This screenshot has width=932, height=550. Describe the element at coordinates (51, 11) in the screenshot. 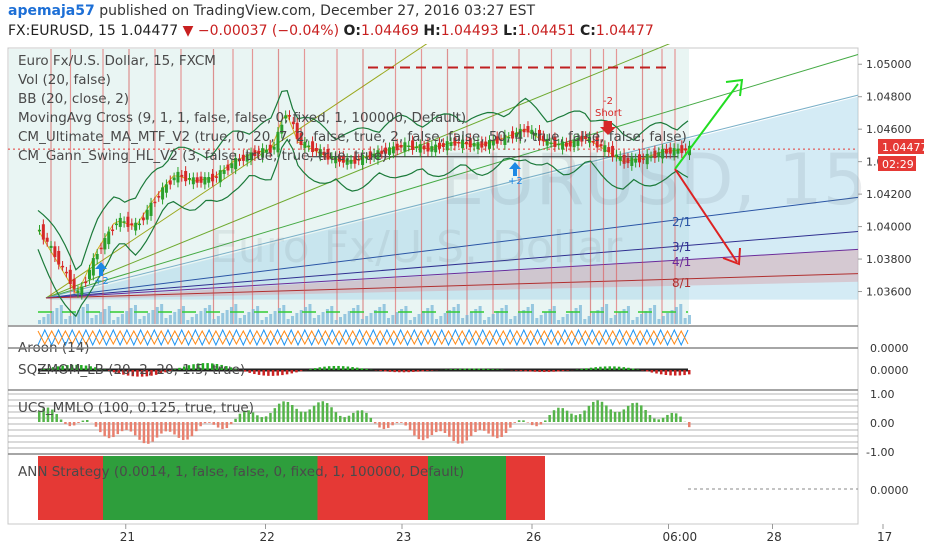

I see `author-name: apemaja57` at that location.